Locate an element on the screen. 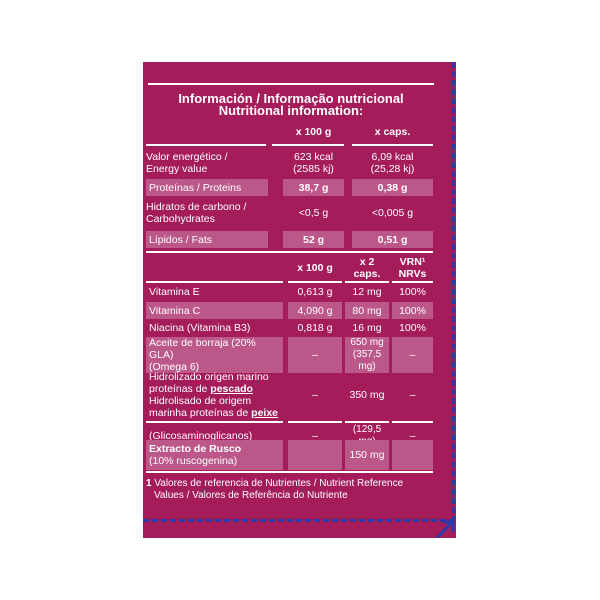  value: 623 kcal (2585 kj) is located at coordinates (313, 163).